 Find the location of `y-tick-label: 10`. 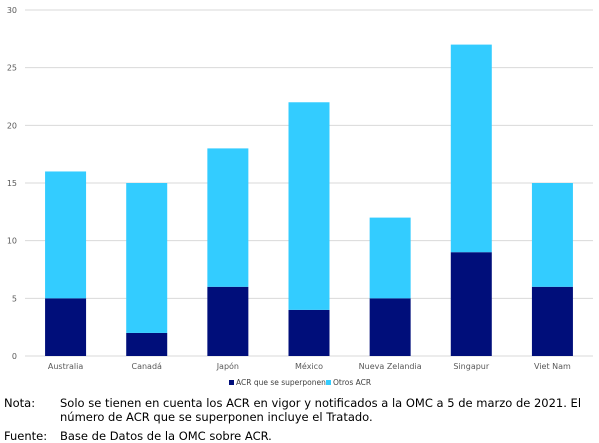

y-tick-label: 10 is located at coordinates (12, 241).